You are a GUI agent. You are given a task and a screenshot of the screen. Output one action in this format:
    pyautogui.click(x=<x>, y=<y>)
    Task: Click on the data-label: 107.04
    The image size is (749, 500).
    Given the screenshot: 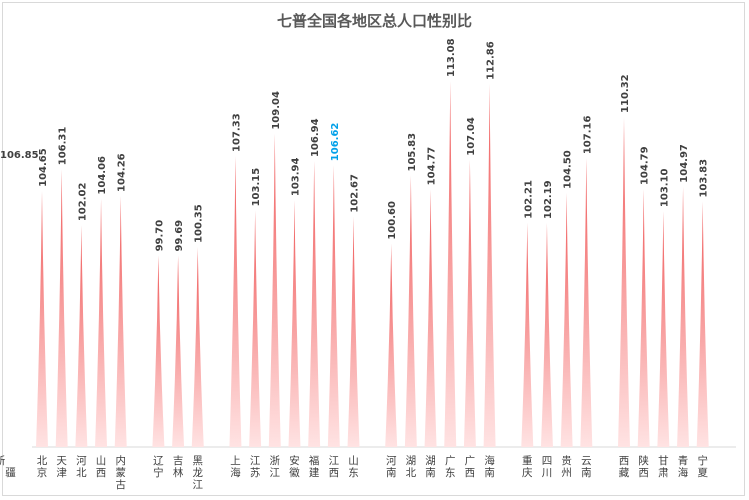 What is the action you would take?
    pyautogui.click(x=471, y=136)
    